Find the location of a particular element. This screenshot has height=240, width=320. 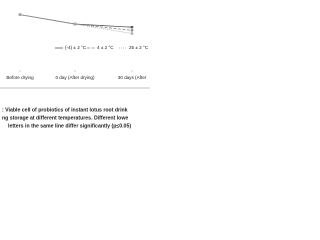

x-tick-label: 30 days (After is located at coordinates (132, 77).